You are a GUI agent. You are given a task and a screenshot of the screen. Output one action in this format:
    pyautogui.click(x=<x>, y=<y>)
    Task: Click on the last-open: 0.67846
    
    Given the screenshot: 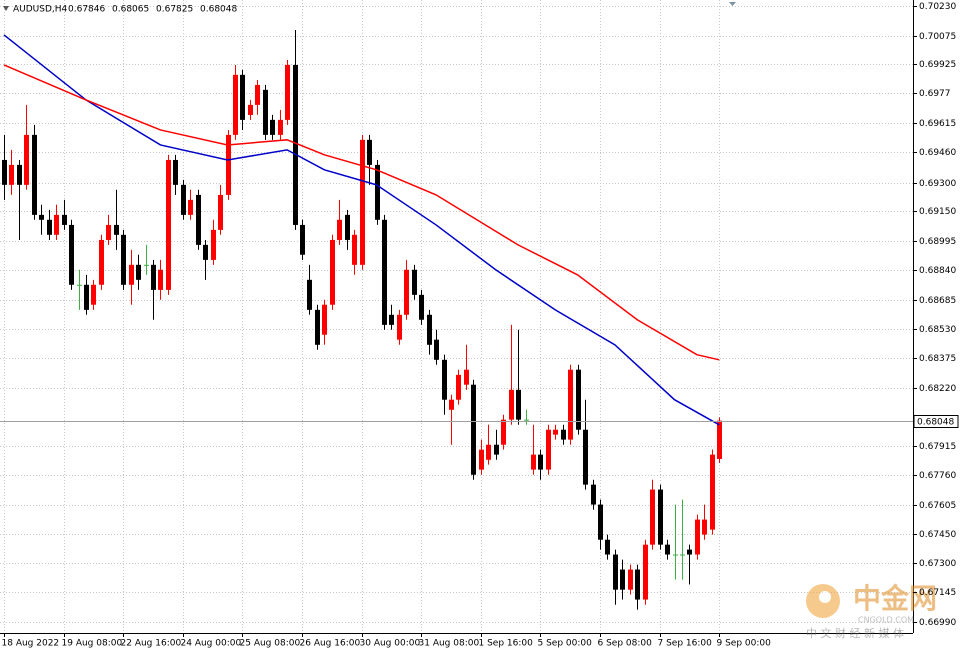 What is the action you would take?
    pyautogui.click(x=86, y=10)
    